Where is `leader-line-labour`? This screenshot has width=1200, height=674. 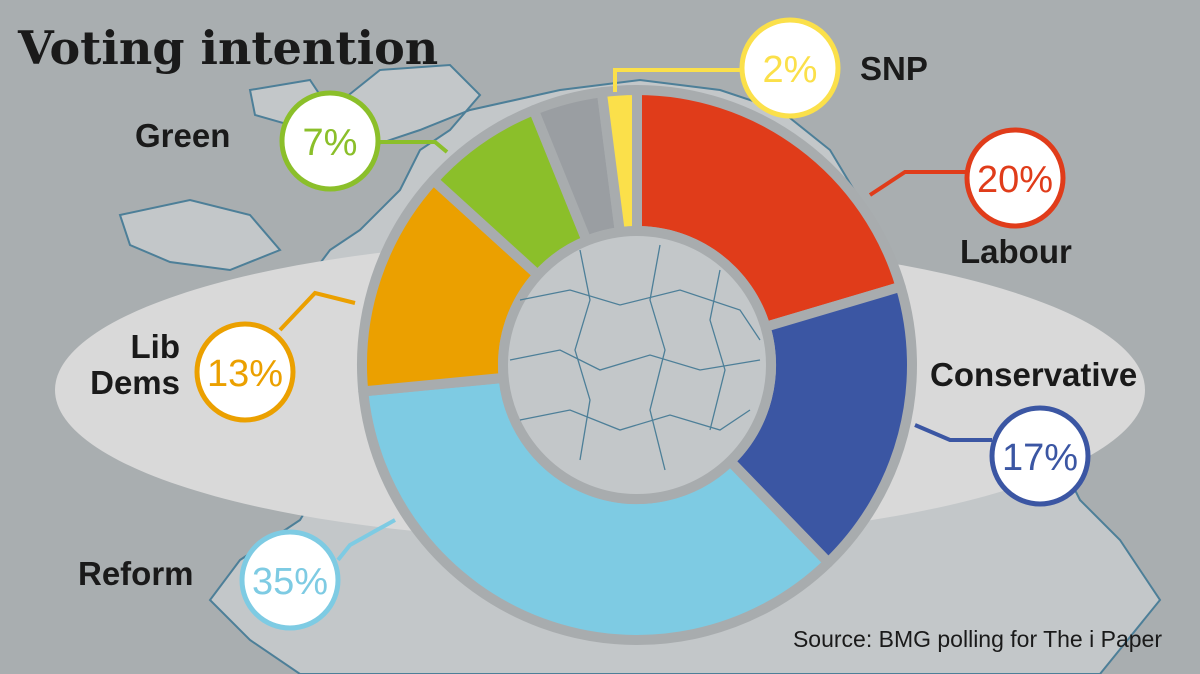 leader-line-labour is located at coordinates (917, 183).